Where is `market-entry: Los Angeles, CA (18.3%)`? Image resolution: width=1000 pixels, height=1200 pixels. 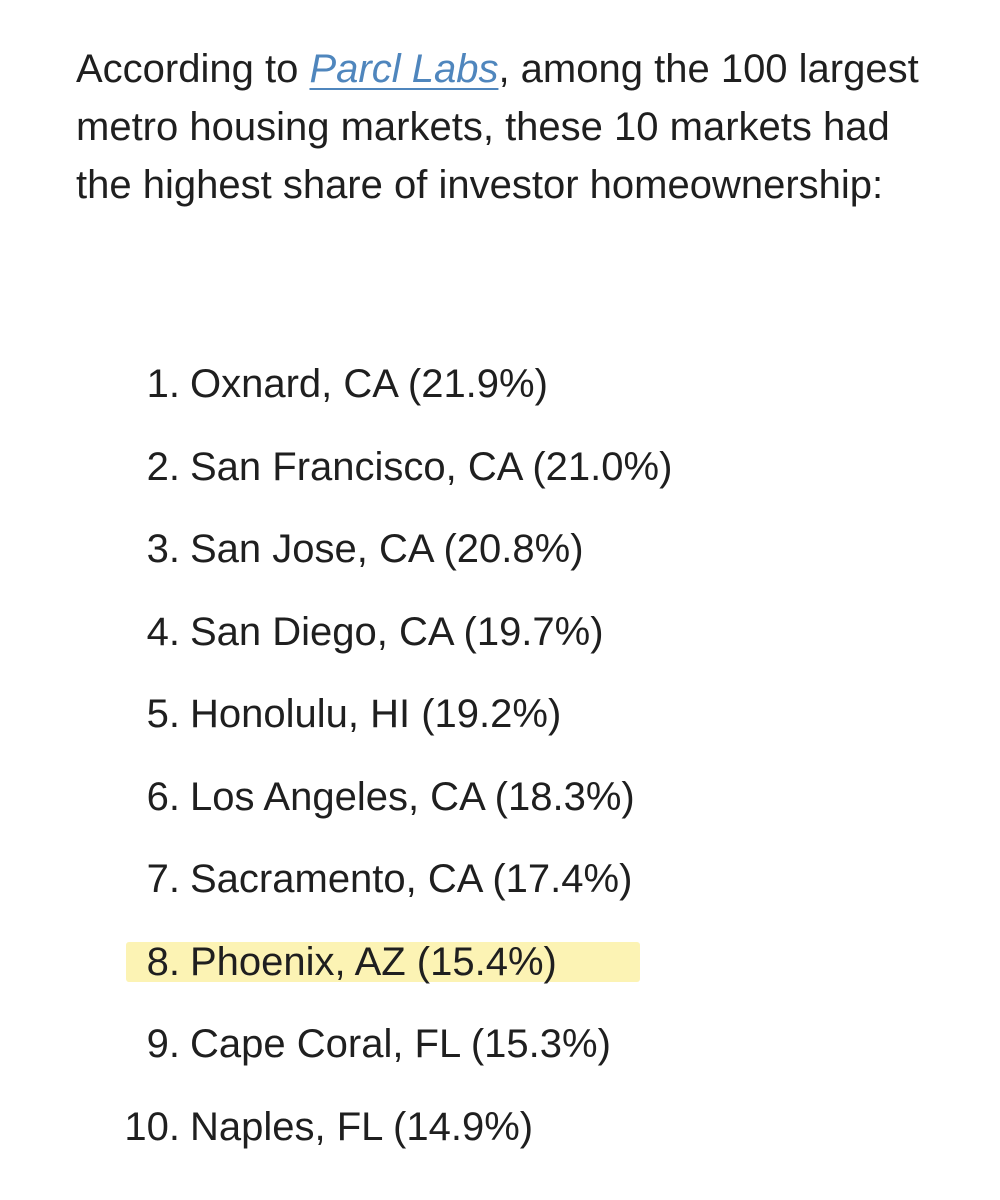 market-entry: Los Angeles, CA (18.3%) is located at coordinates (412, 796).